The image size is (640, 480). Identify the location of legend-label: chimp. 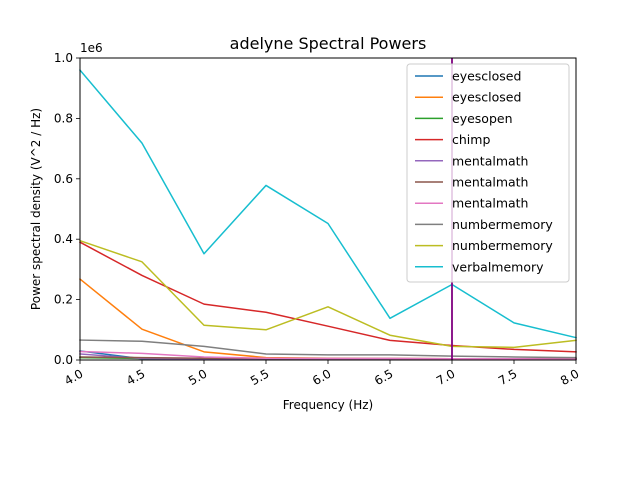
(471, 139).